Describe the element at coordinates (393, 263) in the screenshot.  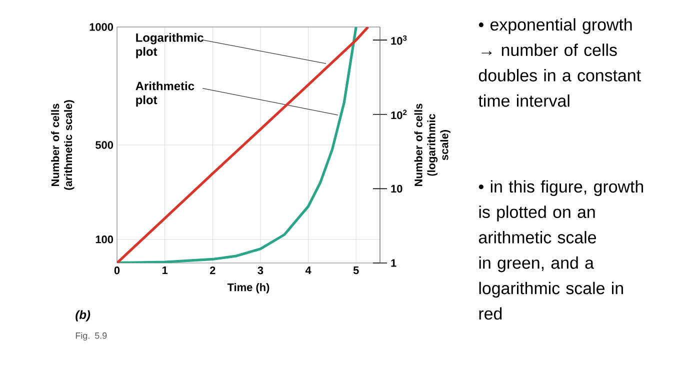
I see `y2-tick-label: 1` at that location.